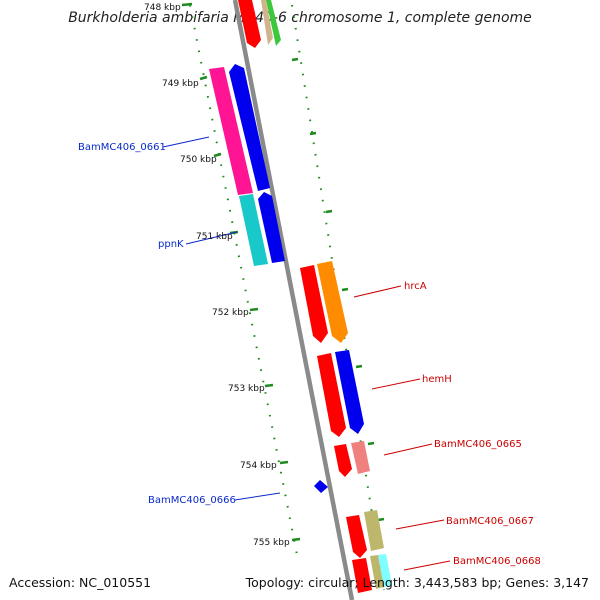  Describe the element at coordinates (246, 389) in the screenshot. I see `tick-label: 753 kbp` at that location.